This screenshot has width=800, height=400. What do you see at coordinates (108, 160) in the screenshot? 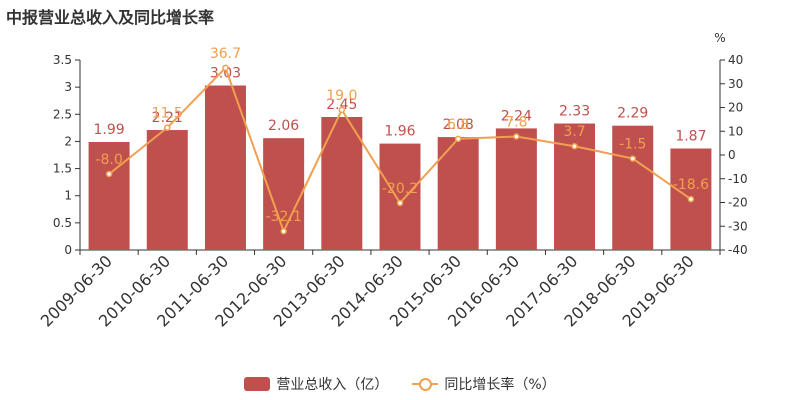
I see `line-value-label: -8.0` at bounding box center [108, 160].